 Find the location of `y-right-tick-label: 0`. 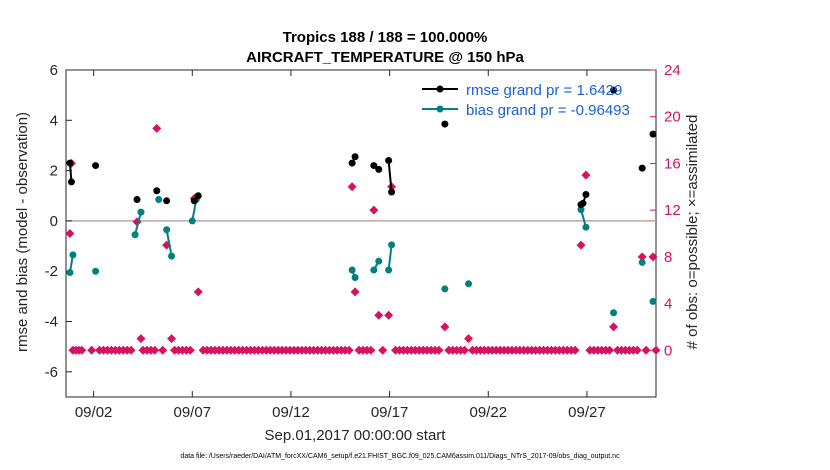

y-right-tick-label: 0 is located at coordinates (668, 350).